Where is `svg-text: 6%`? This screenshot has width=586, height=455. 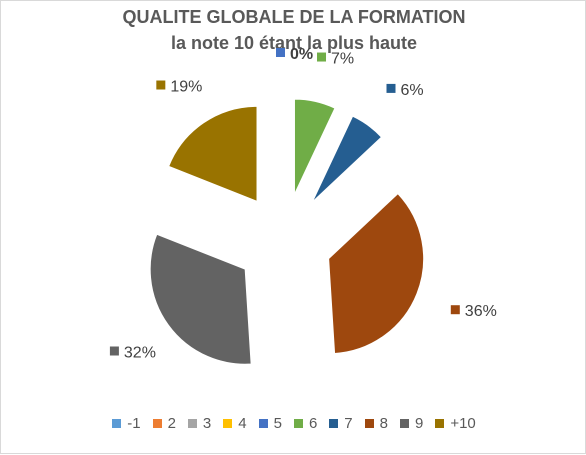
svg-text: 6% is located at coordinates (412, 90).